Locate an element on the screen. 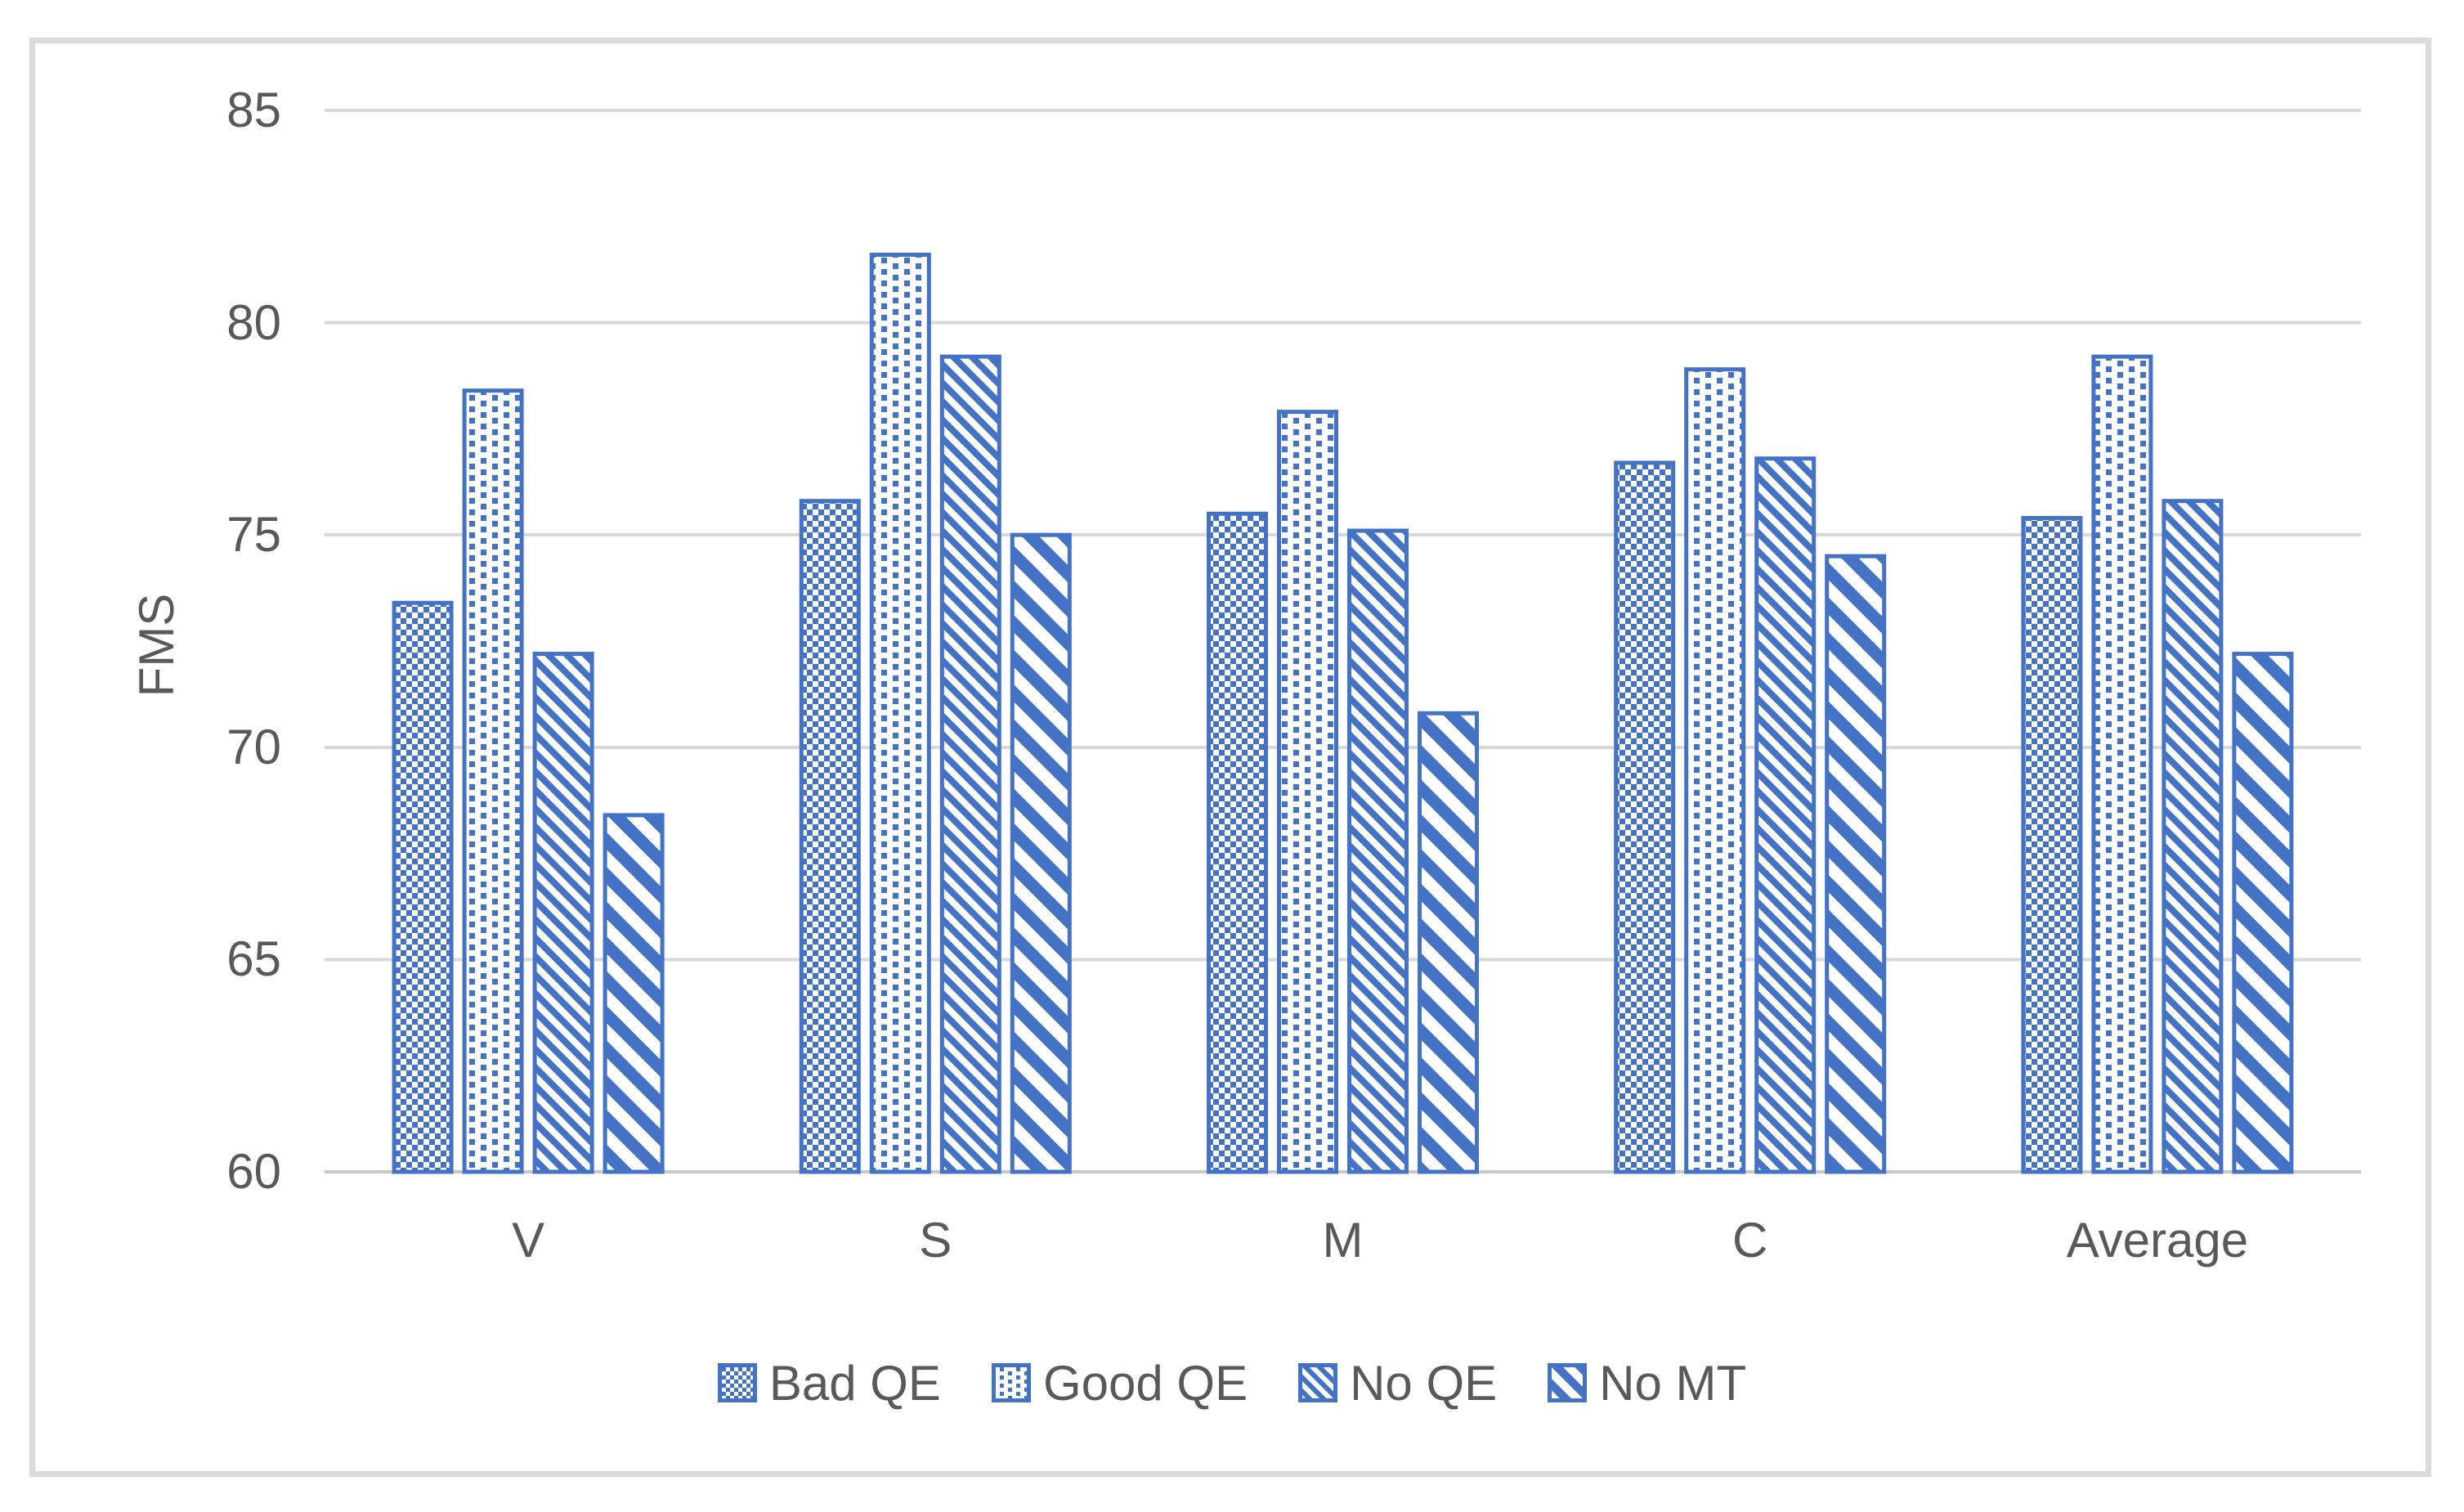 The height and width of the screenshot is (1512, 2464). bar-good-qe-c is located at coordinates (1715, 771).